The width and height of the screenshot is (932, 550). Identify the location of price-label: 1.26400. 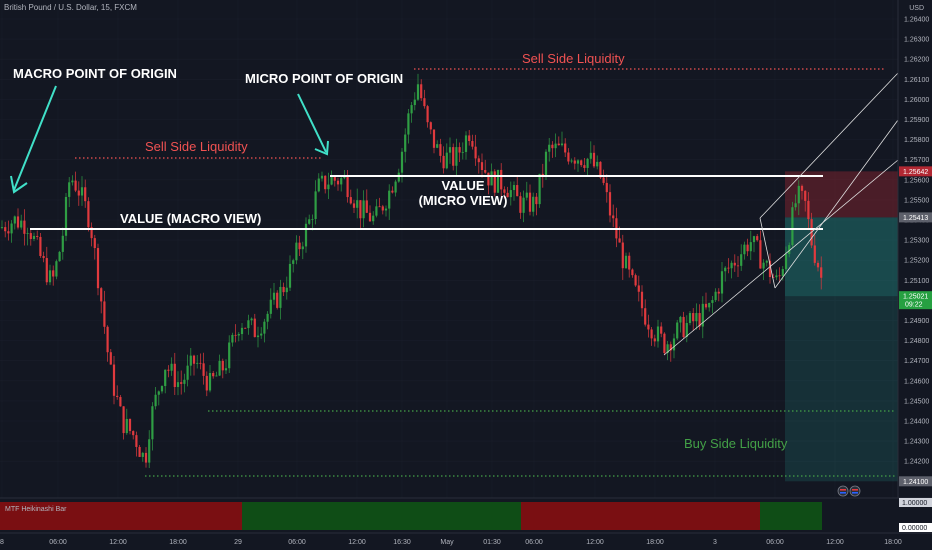
(916, 20).